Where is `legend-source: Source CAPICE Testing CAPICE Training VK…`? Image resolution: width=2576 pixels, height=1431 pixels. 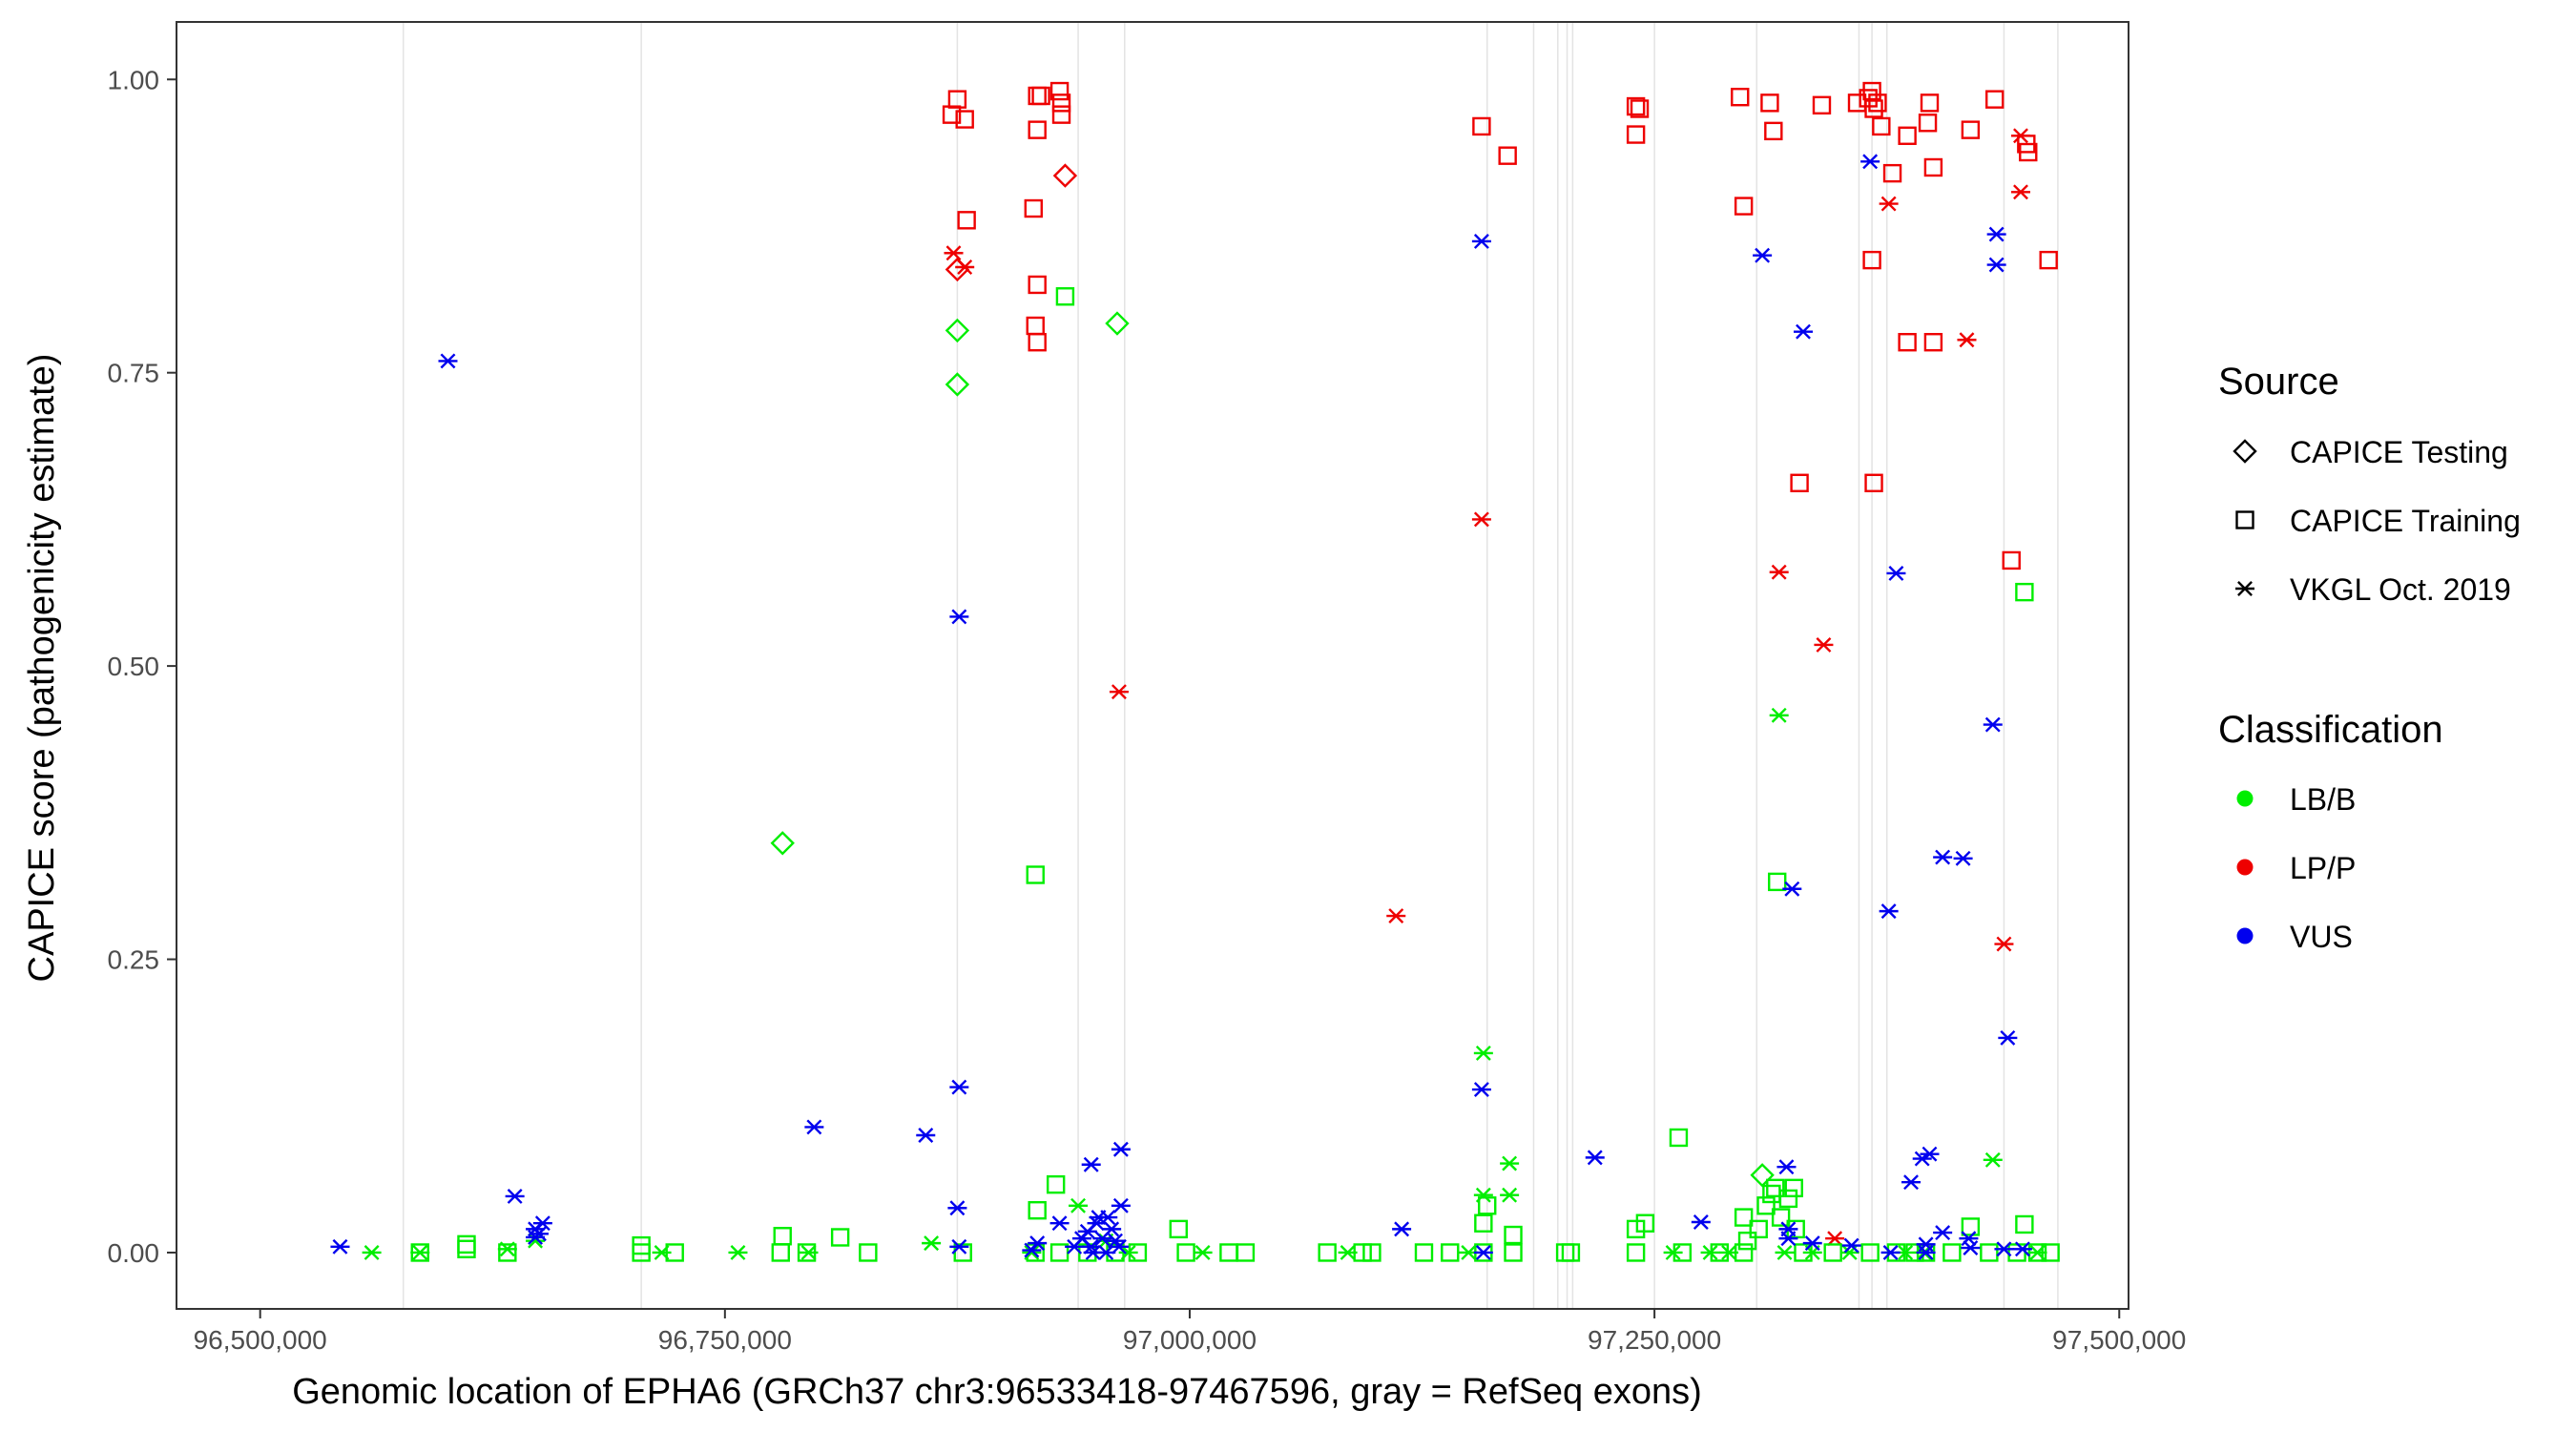 legend-source: Source CAPICE Testing CAPICE Training VK… is located at coordinates (2369, 484).